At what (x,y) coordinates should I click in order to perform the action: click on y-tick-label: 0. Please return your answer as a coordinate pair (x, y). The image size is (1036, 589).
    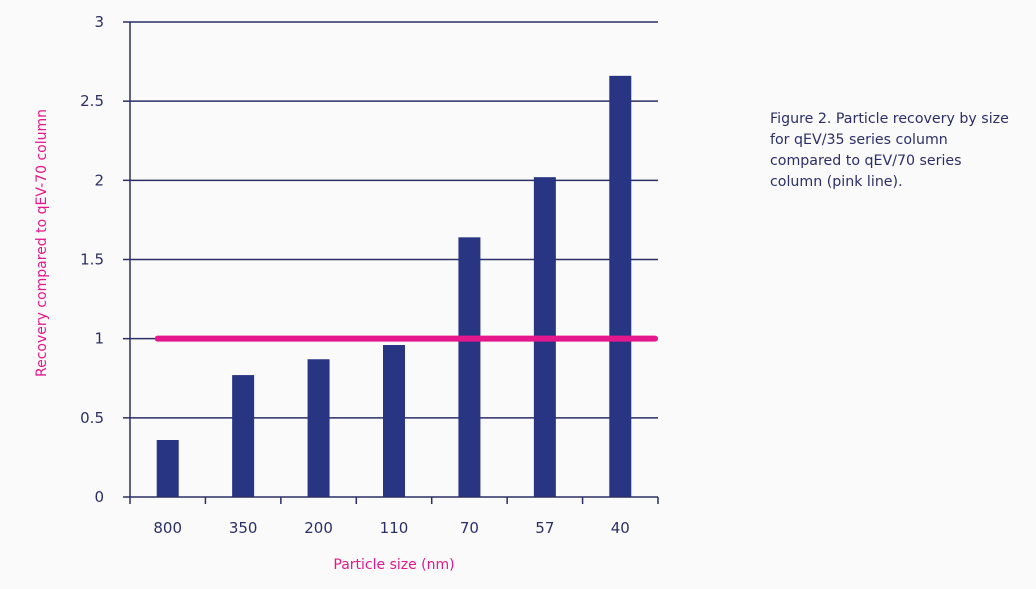
    Looking at the image, I should click on (99, 497).